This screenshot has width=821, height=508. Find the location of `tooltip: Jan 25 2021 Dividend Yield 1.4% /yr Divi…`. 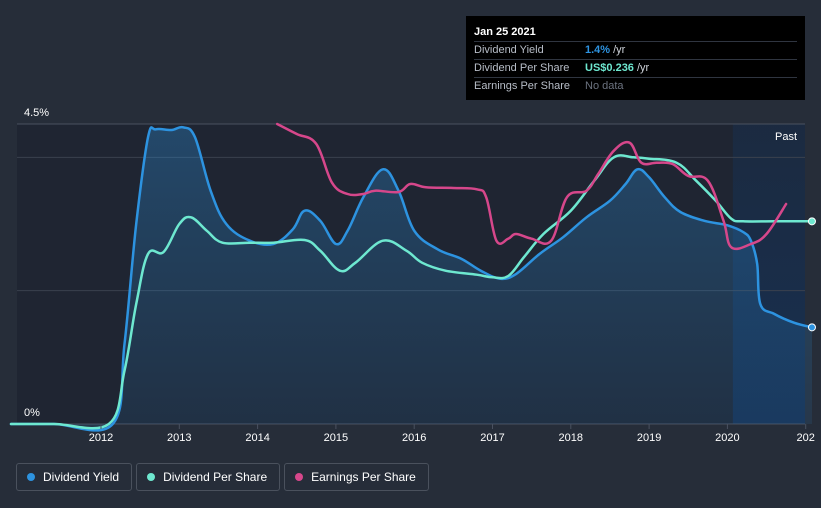

tooltip: Jan 25 2021 Dividend Yield 1.4% /yr Divi… is located at coordinates (635, 58).